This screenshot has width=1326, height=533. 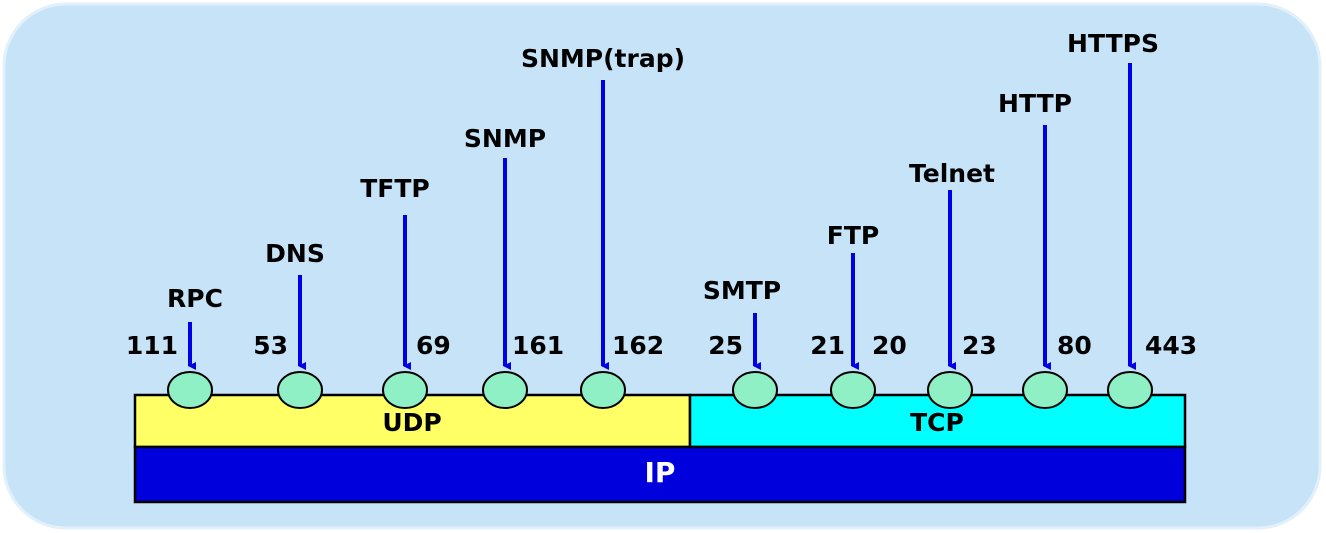 What do you see at coordinates (979, 345) in the screenshot?
I see `port-number: 23` at bounding box center [979, 345].